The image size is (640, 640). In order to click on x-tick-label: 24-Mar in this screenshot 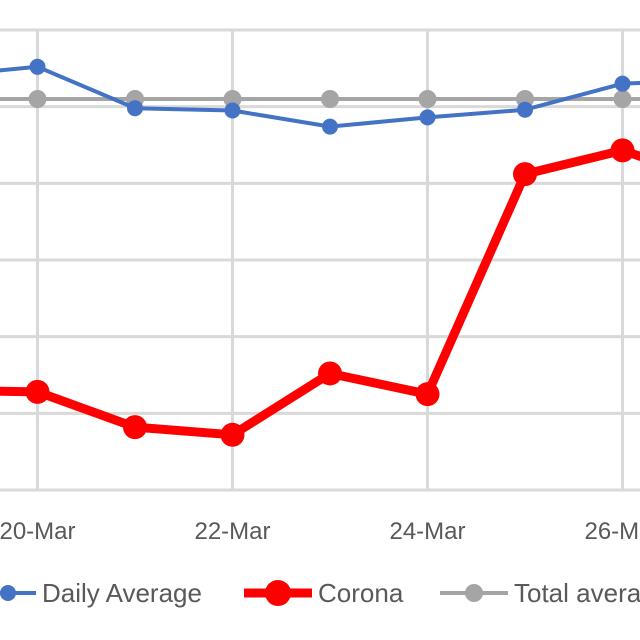, I will do `click(427, 531)`.